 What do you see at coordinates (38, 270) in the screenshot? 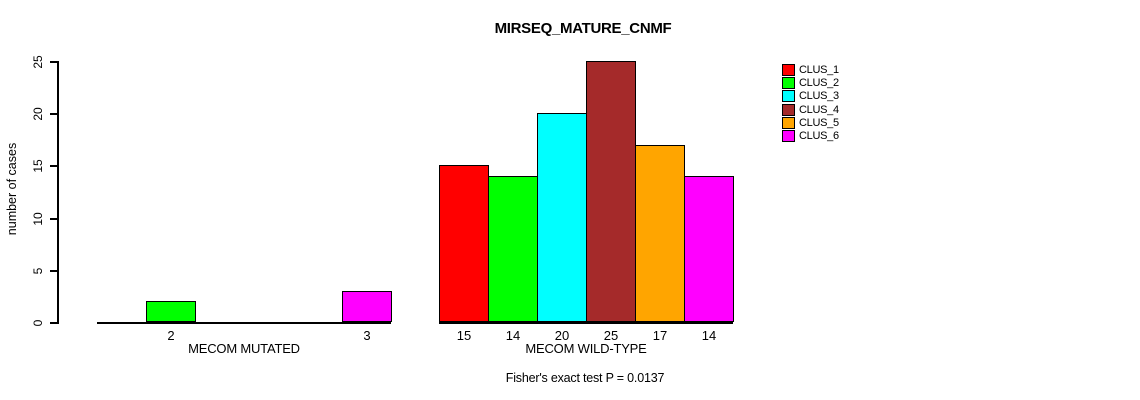
I see `y-tick-label: 5` at bounding box center [38, 270].